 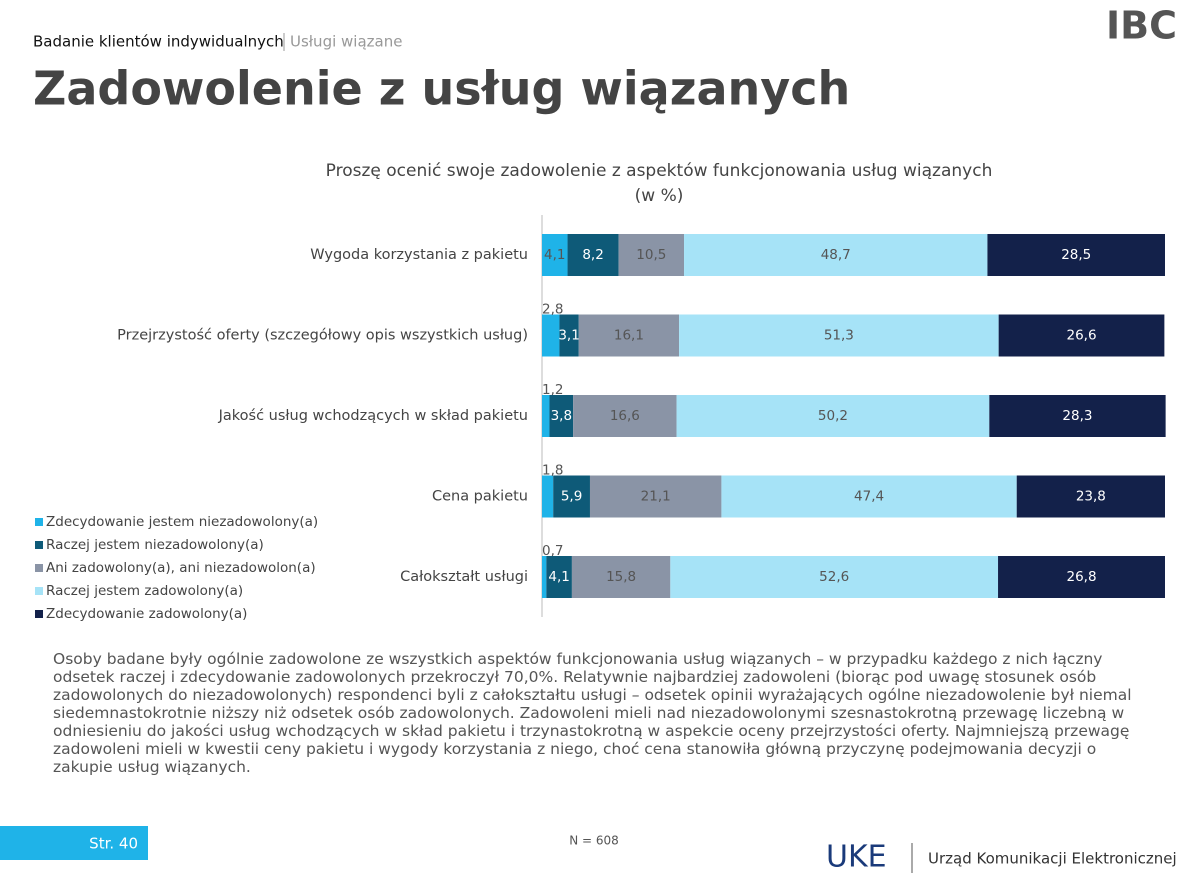 I want to click on data-label: 3,8, so click(x=561, y=416).